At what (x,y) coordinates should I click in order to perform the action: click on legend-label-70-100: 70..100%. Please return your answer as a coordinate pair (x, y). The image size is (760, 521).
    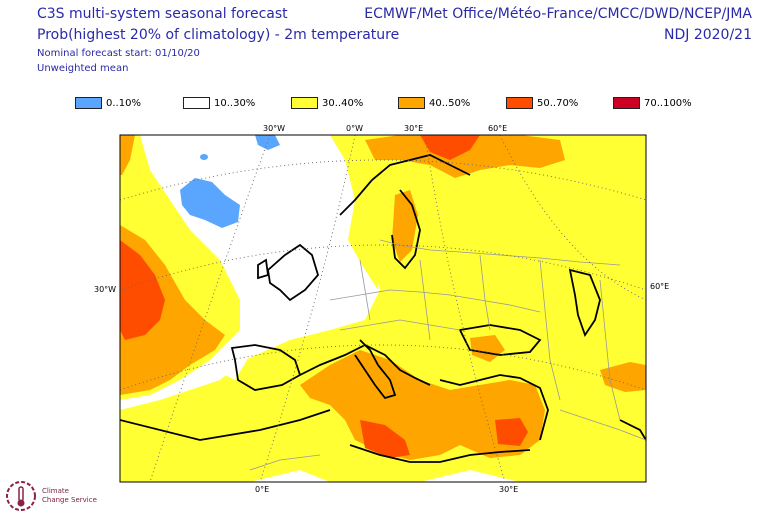
    Looking at the image, I should click on (668, 103).